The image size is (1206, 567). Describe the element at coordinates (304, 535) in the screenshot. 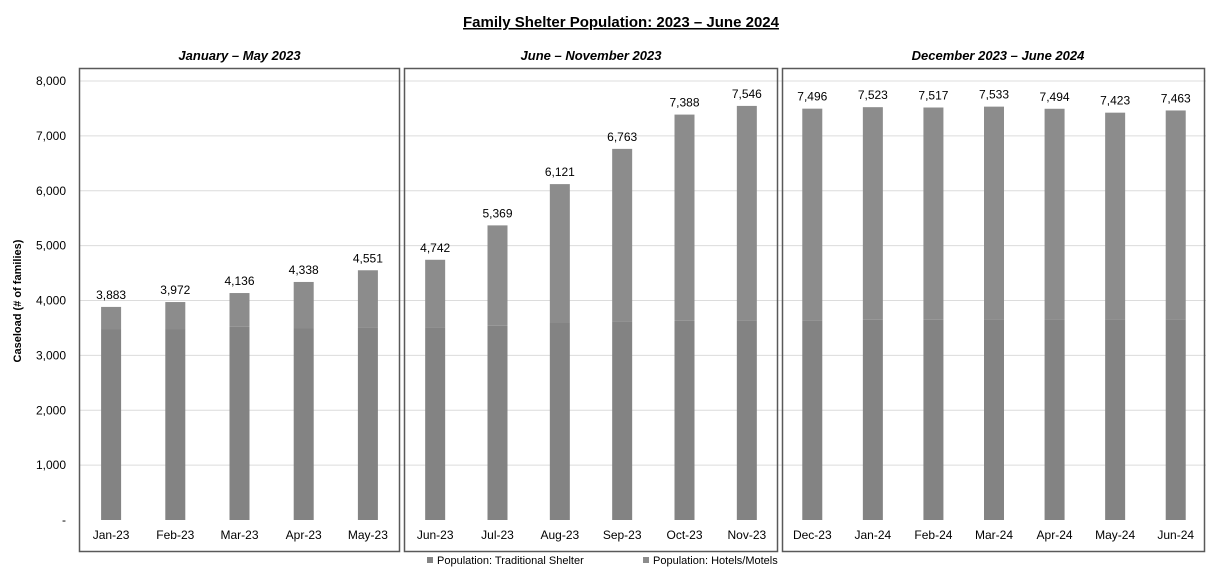

I see `x-tick-label: Apr-23` at that location.